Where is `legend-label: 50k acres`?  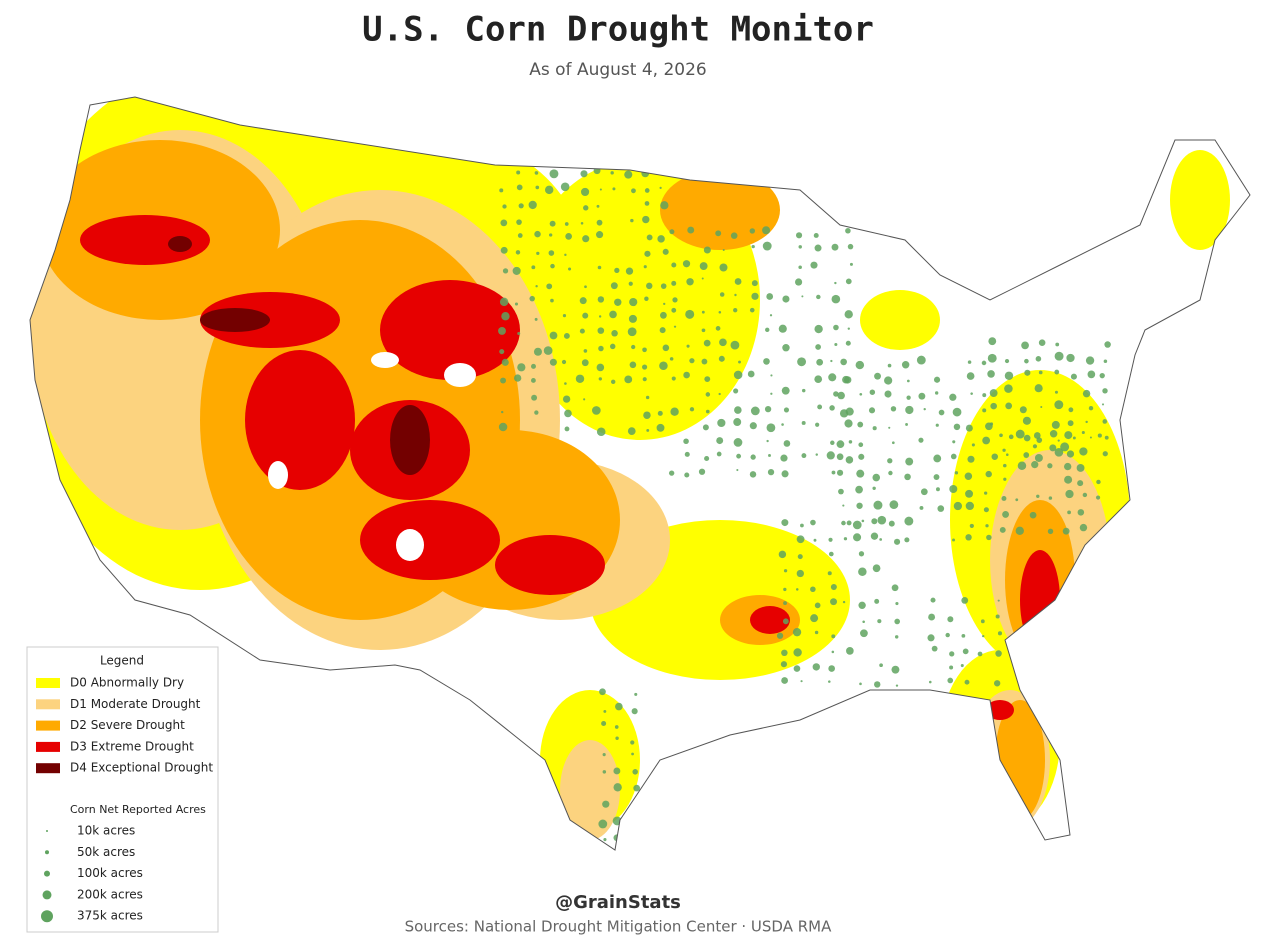 legend-label: 50k acres is located at coordinates (106, 852).